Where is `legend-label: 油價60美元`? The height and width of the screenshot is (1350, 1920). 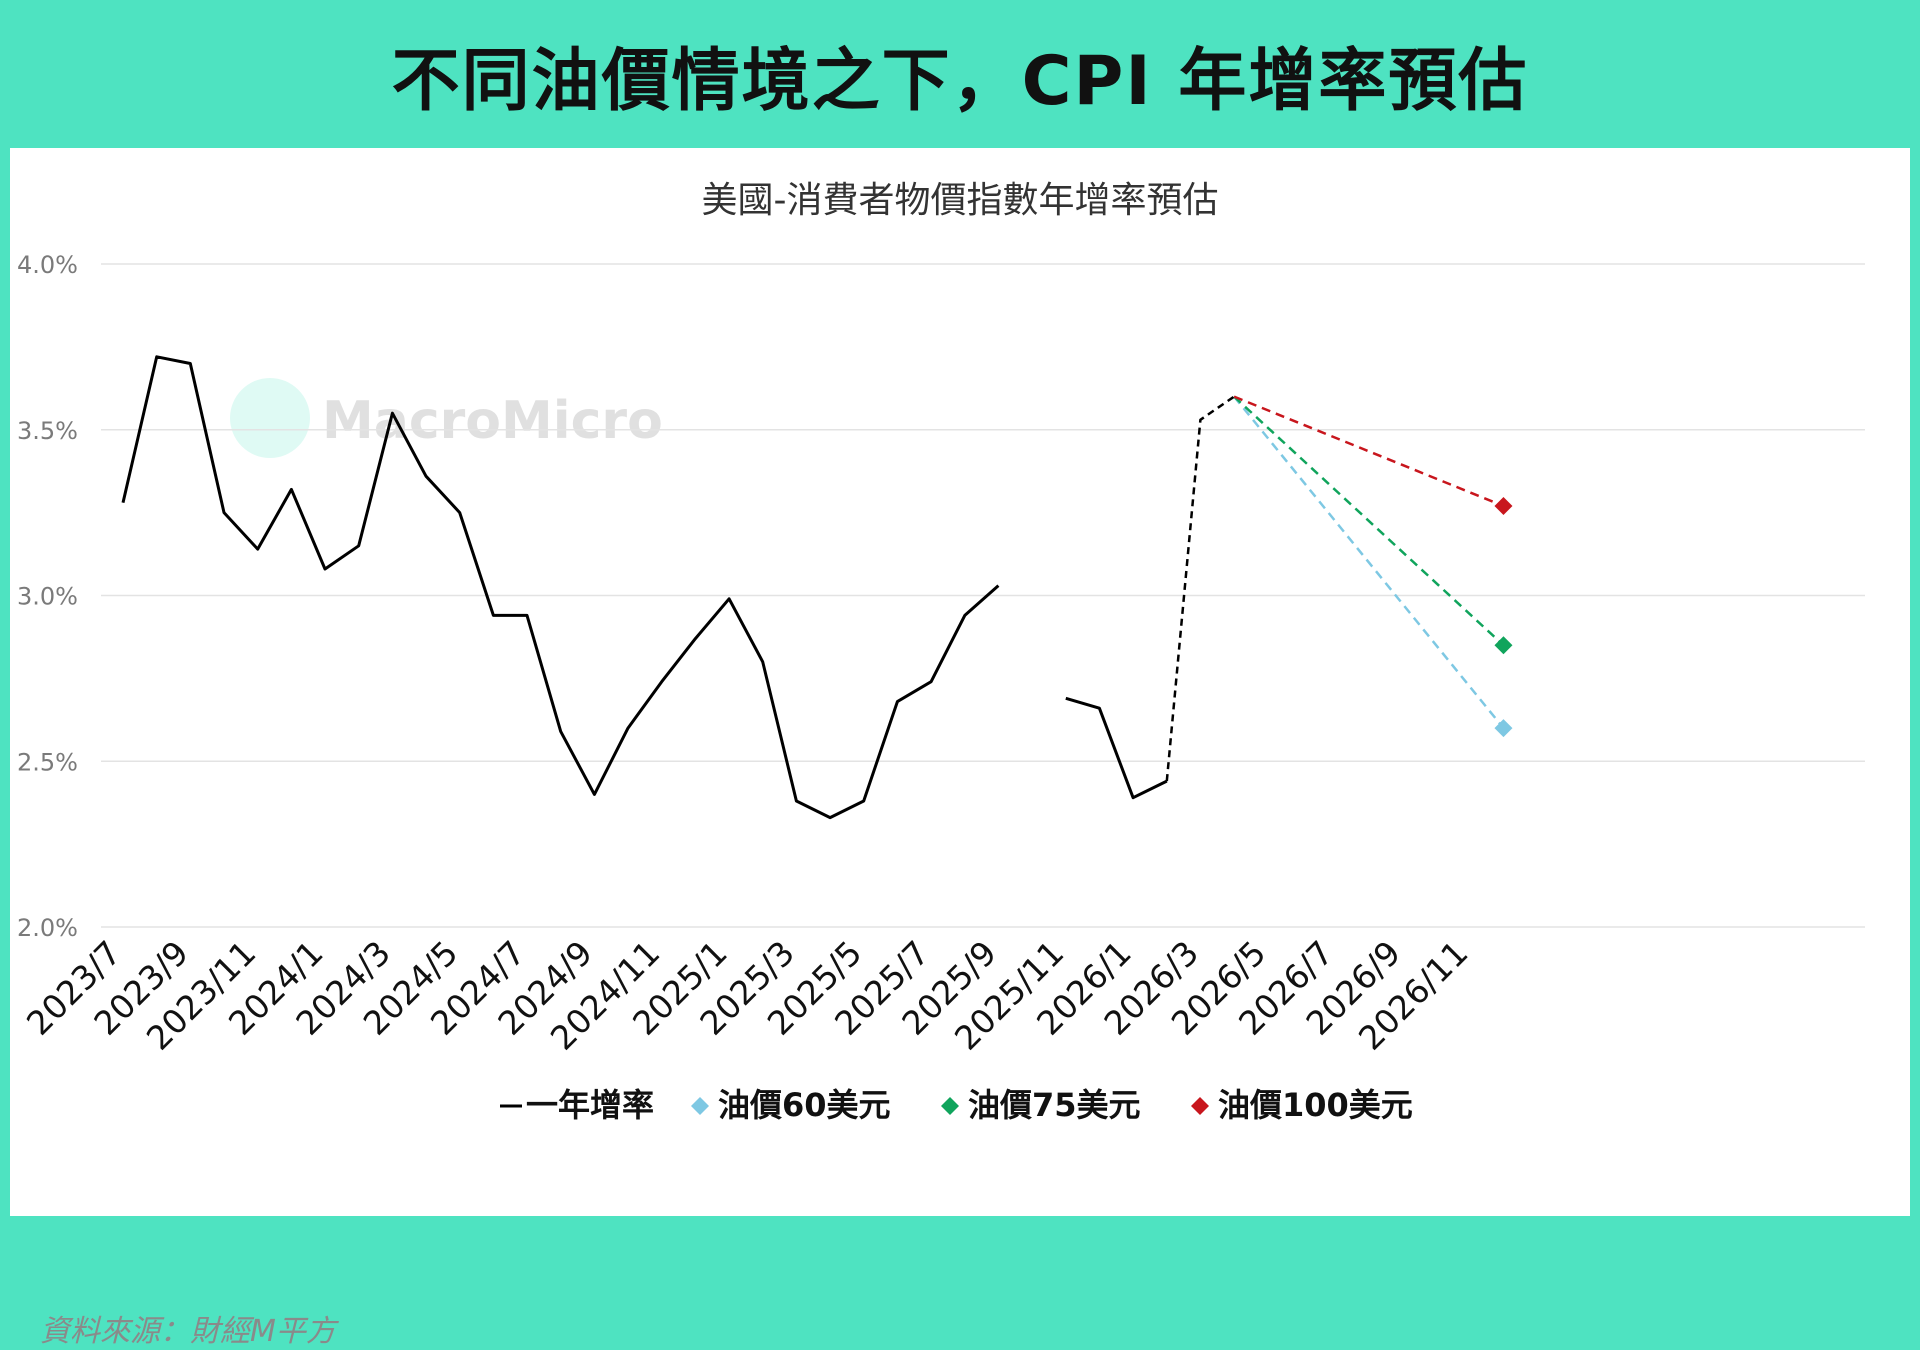 legend-label: 油價60美元 is located at coordinates (804, 1105).